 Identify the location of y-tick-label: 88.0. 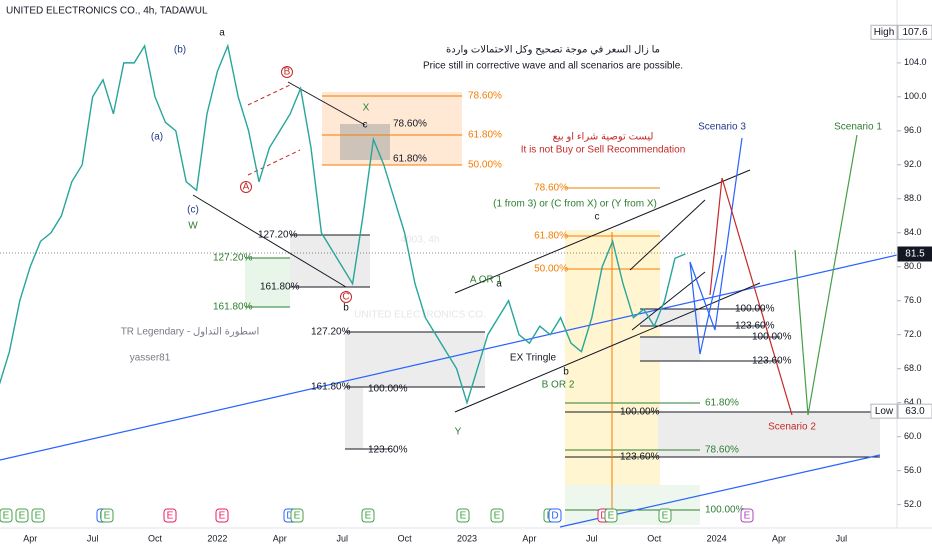
(913, 198).